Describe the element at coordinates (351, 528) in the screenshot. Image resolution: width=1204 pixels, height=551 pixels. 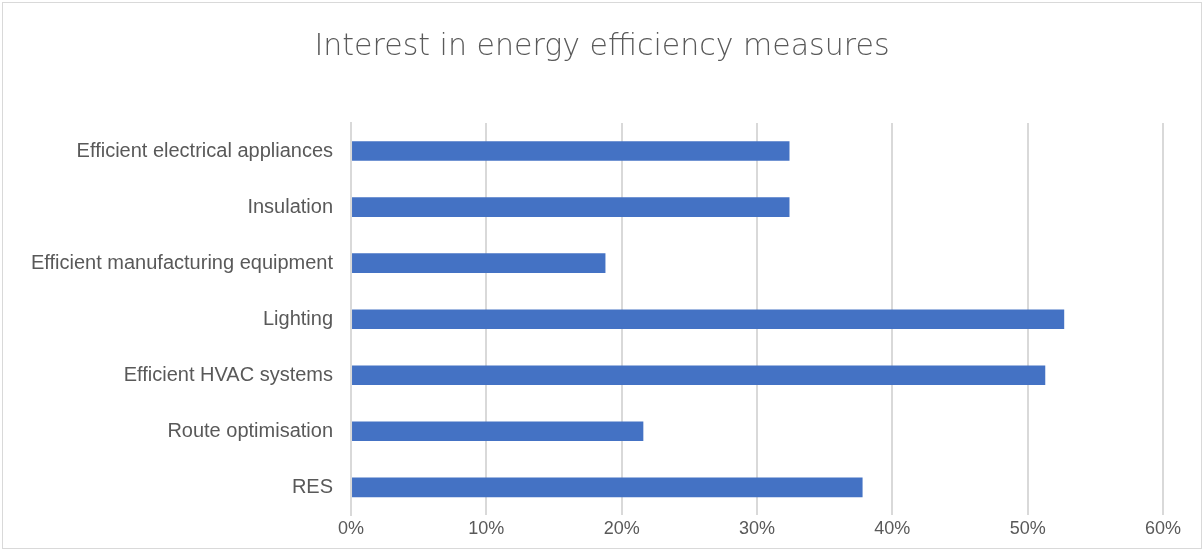
I see `x-tick-label: 0%` at that location.